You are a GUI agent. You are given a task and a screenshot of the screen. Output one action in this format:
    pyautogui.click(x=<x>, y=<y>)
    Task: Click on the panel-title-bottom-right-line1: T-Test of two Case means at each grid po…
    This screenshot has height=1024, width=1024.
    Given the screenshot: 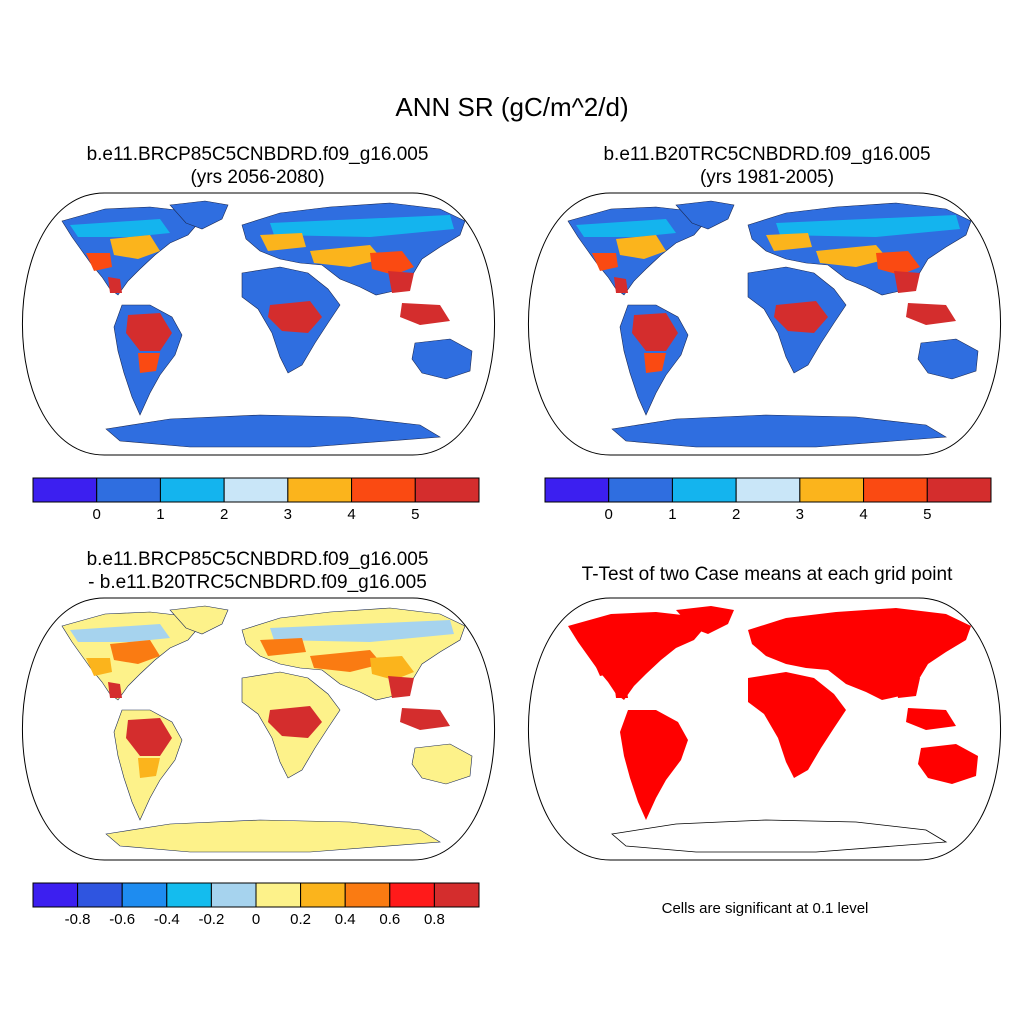 What is the action you would take?
    pyautogui.click(x=767, y=574)
    